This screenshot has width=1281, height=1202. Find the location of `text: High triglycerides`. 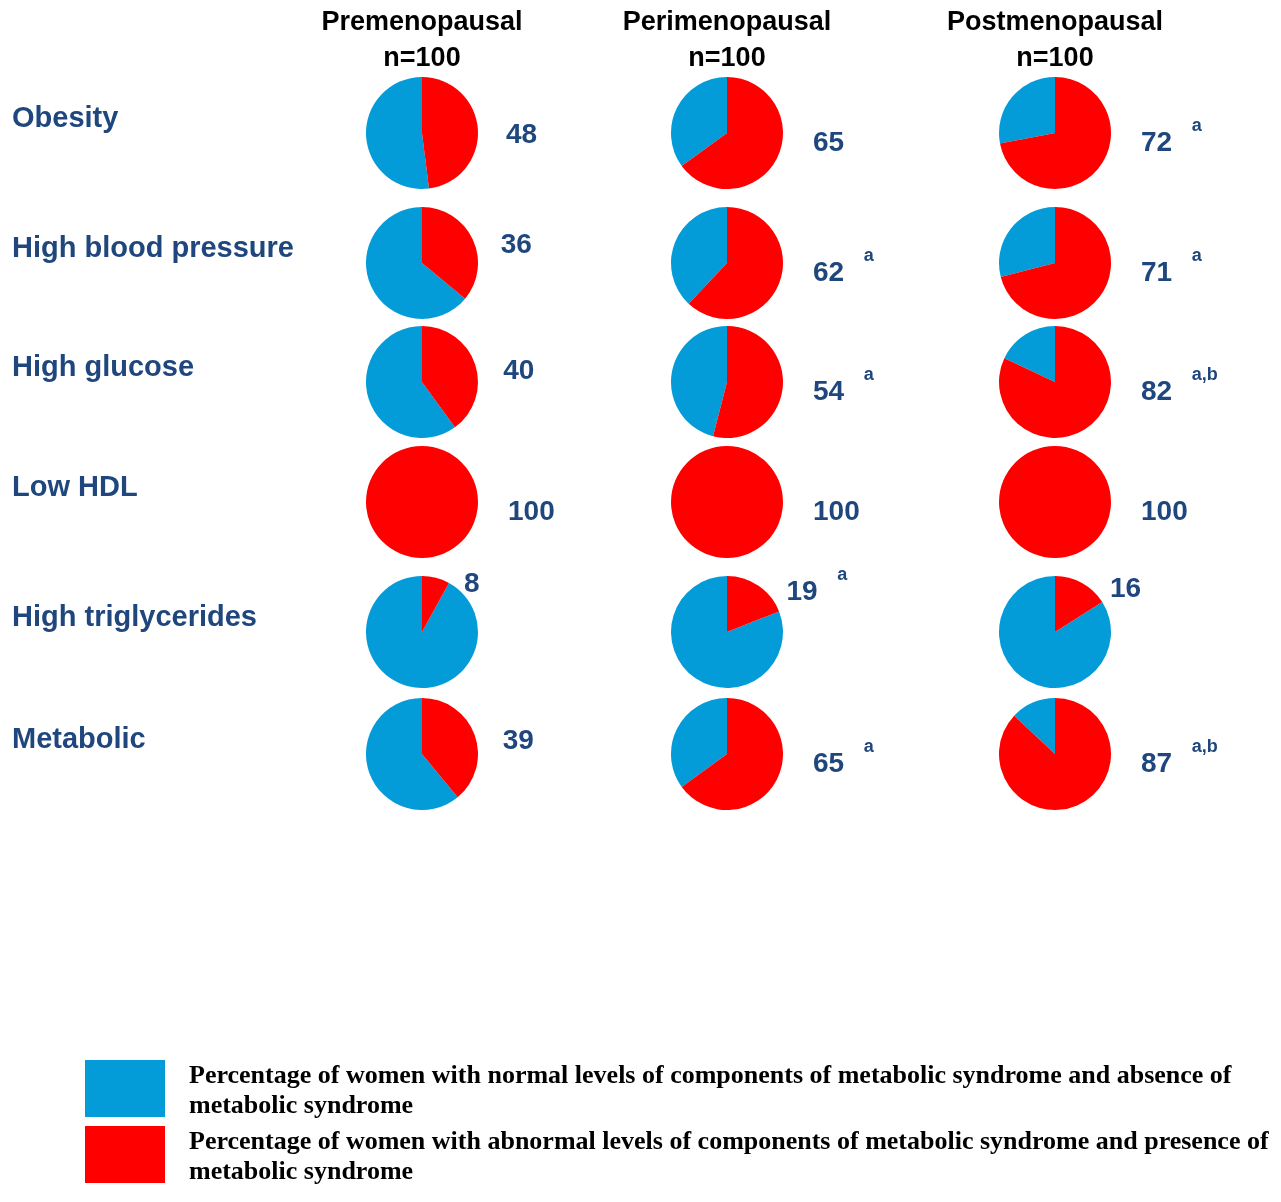

text: High triglycerides is located at coordinates (134, 616).